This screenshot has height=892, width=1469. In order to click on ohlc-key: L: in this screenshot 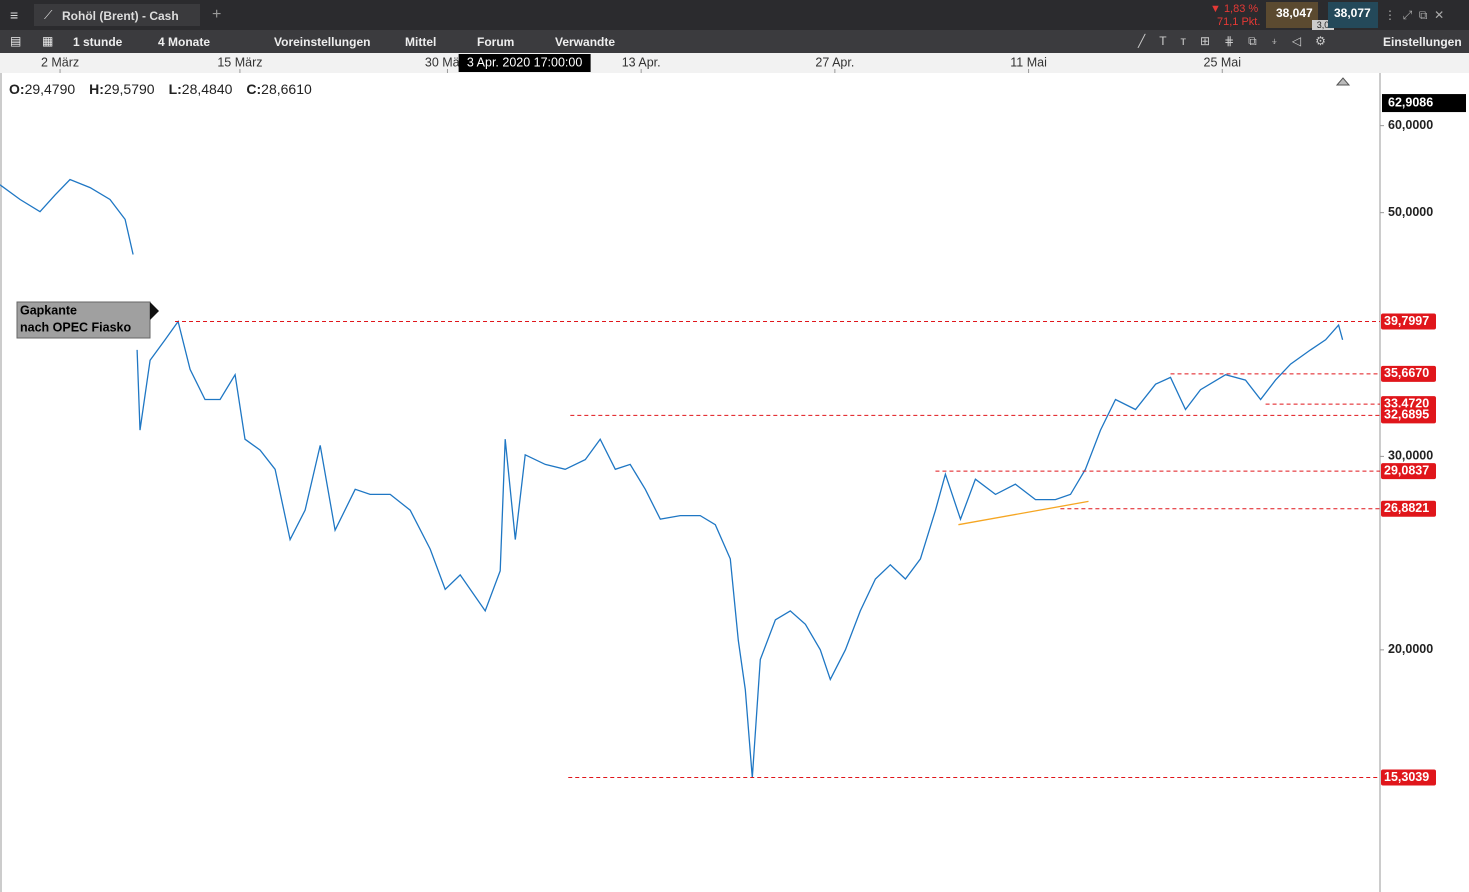, I will do `click(175, 89)`.